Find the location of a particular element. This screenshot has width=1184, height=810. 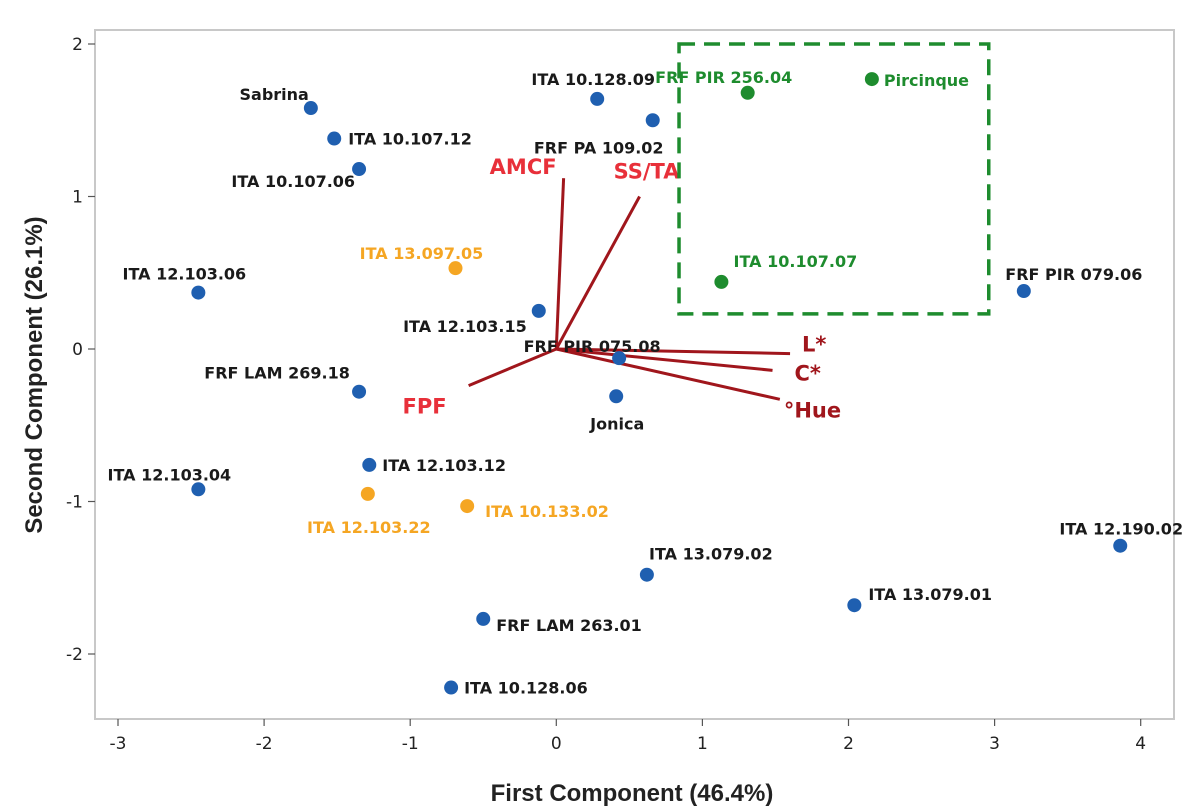

data-point-label: FRF PIR 079.06 is located at coordinates (1073, 274).